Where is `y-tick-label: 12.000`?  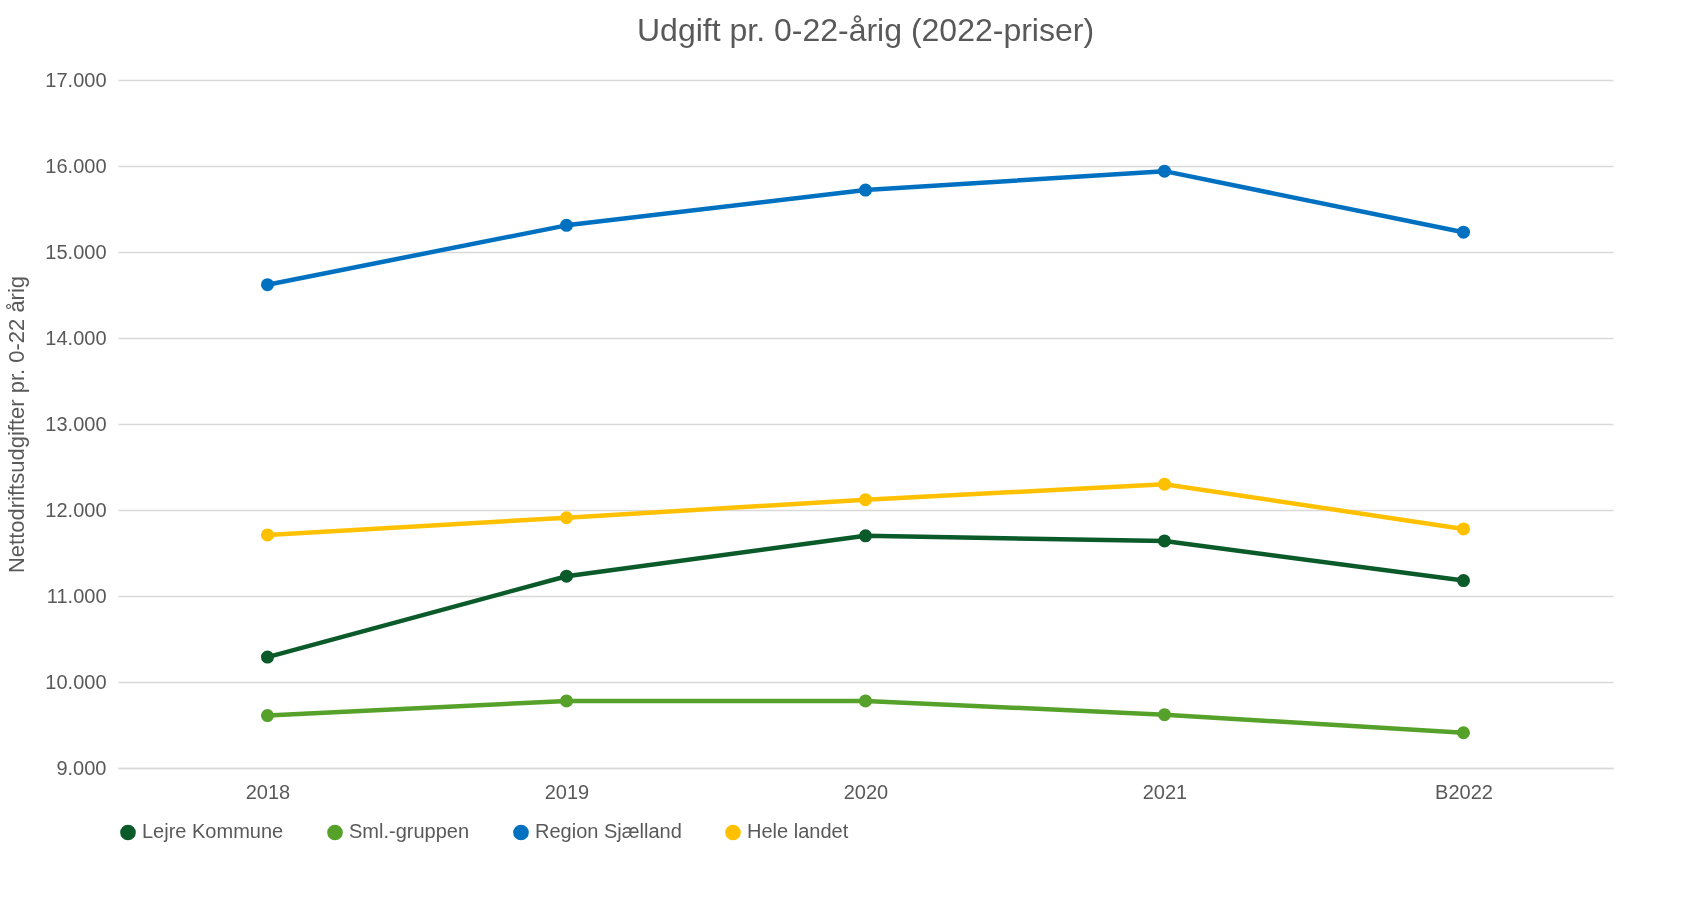 y-tick-label: 12.000 is located at coordinates (76, 509).